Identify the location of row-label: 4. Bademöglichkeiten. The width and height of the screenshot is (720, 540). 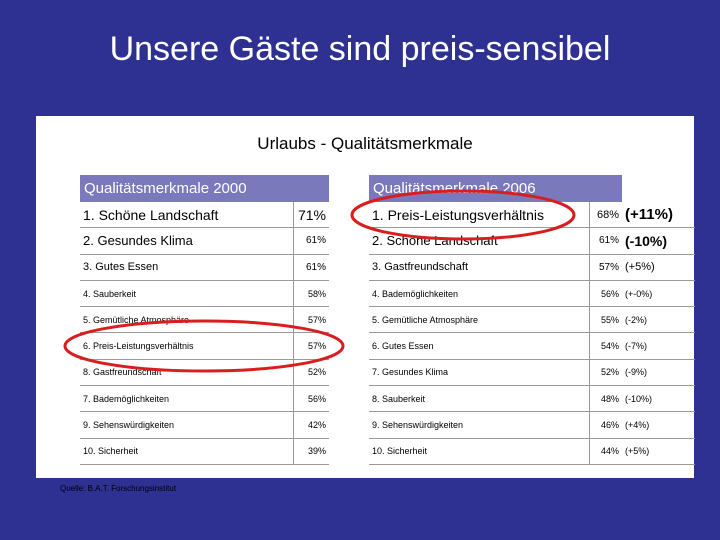
(479, 294).